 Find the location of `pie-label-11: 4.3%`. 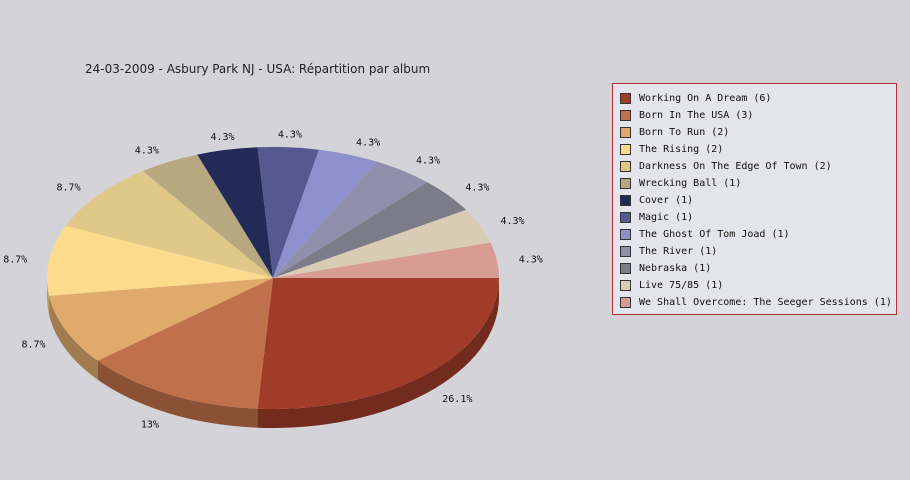

pie-label-11: 4.3% is located at coordinates (512, 221).